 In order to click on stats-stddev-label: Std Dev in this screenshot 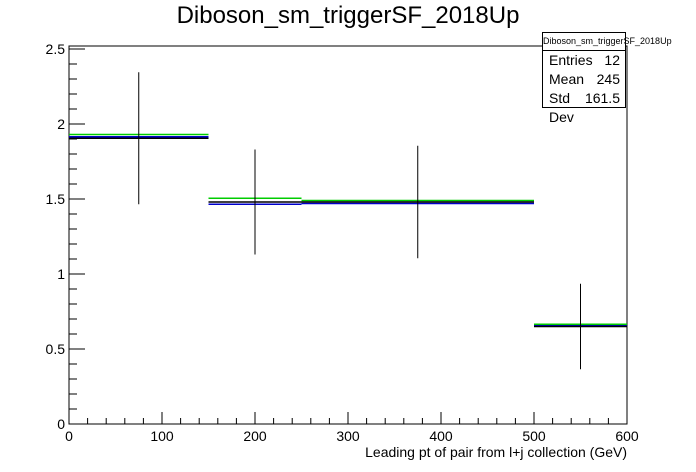, I will do `click(561, 107)`.